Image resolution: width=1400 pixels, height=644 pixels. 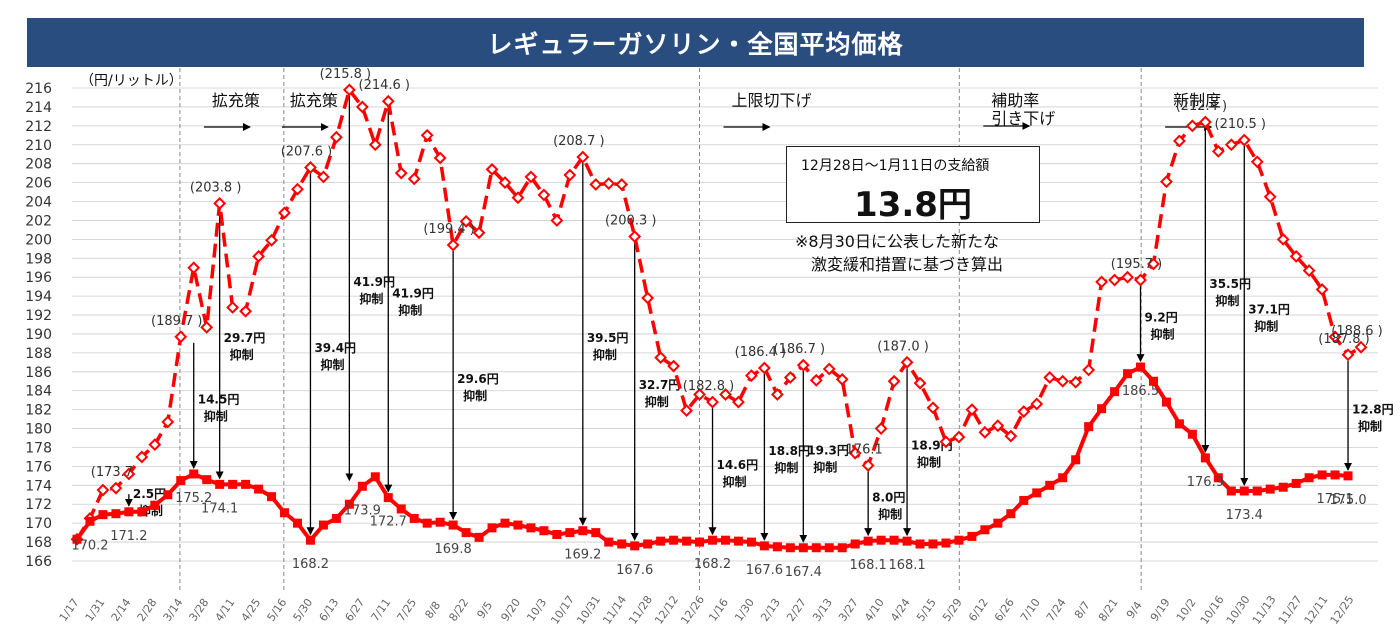 I want to click on y-axis-unit-label: （円/リットル）, so click(x=131, y=81).